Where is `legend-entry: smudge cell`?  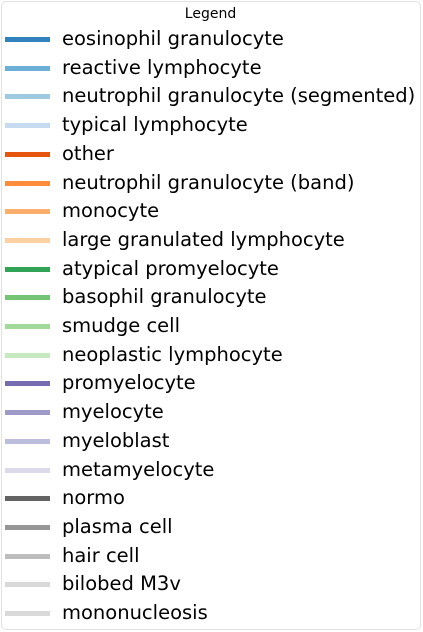
legend-entry: smudge cell is located at coordinates (210, 326).